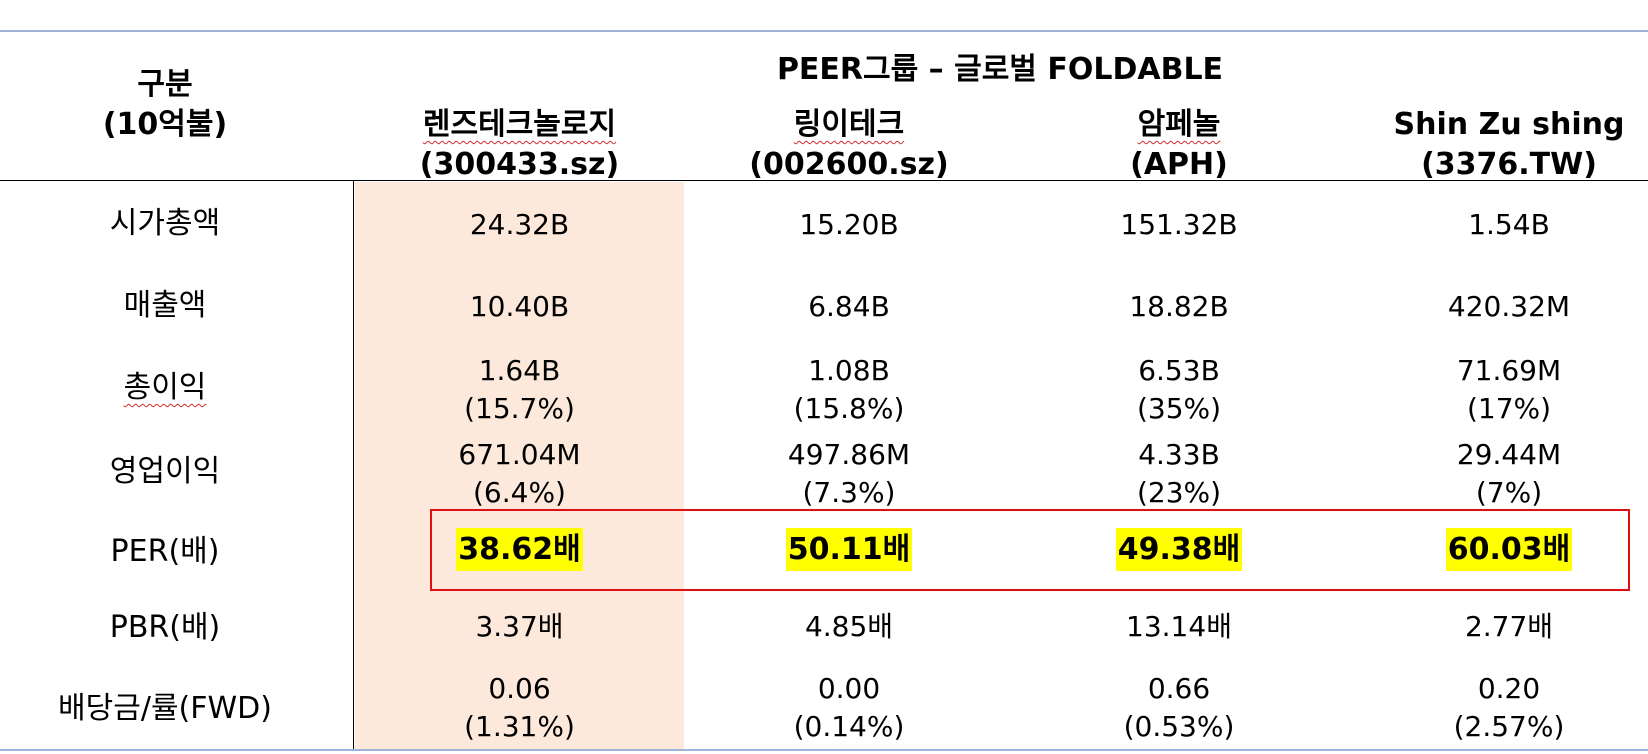  I want to click on operating-income-margin: (7%), so click(1509, 492).